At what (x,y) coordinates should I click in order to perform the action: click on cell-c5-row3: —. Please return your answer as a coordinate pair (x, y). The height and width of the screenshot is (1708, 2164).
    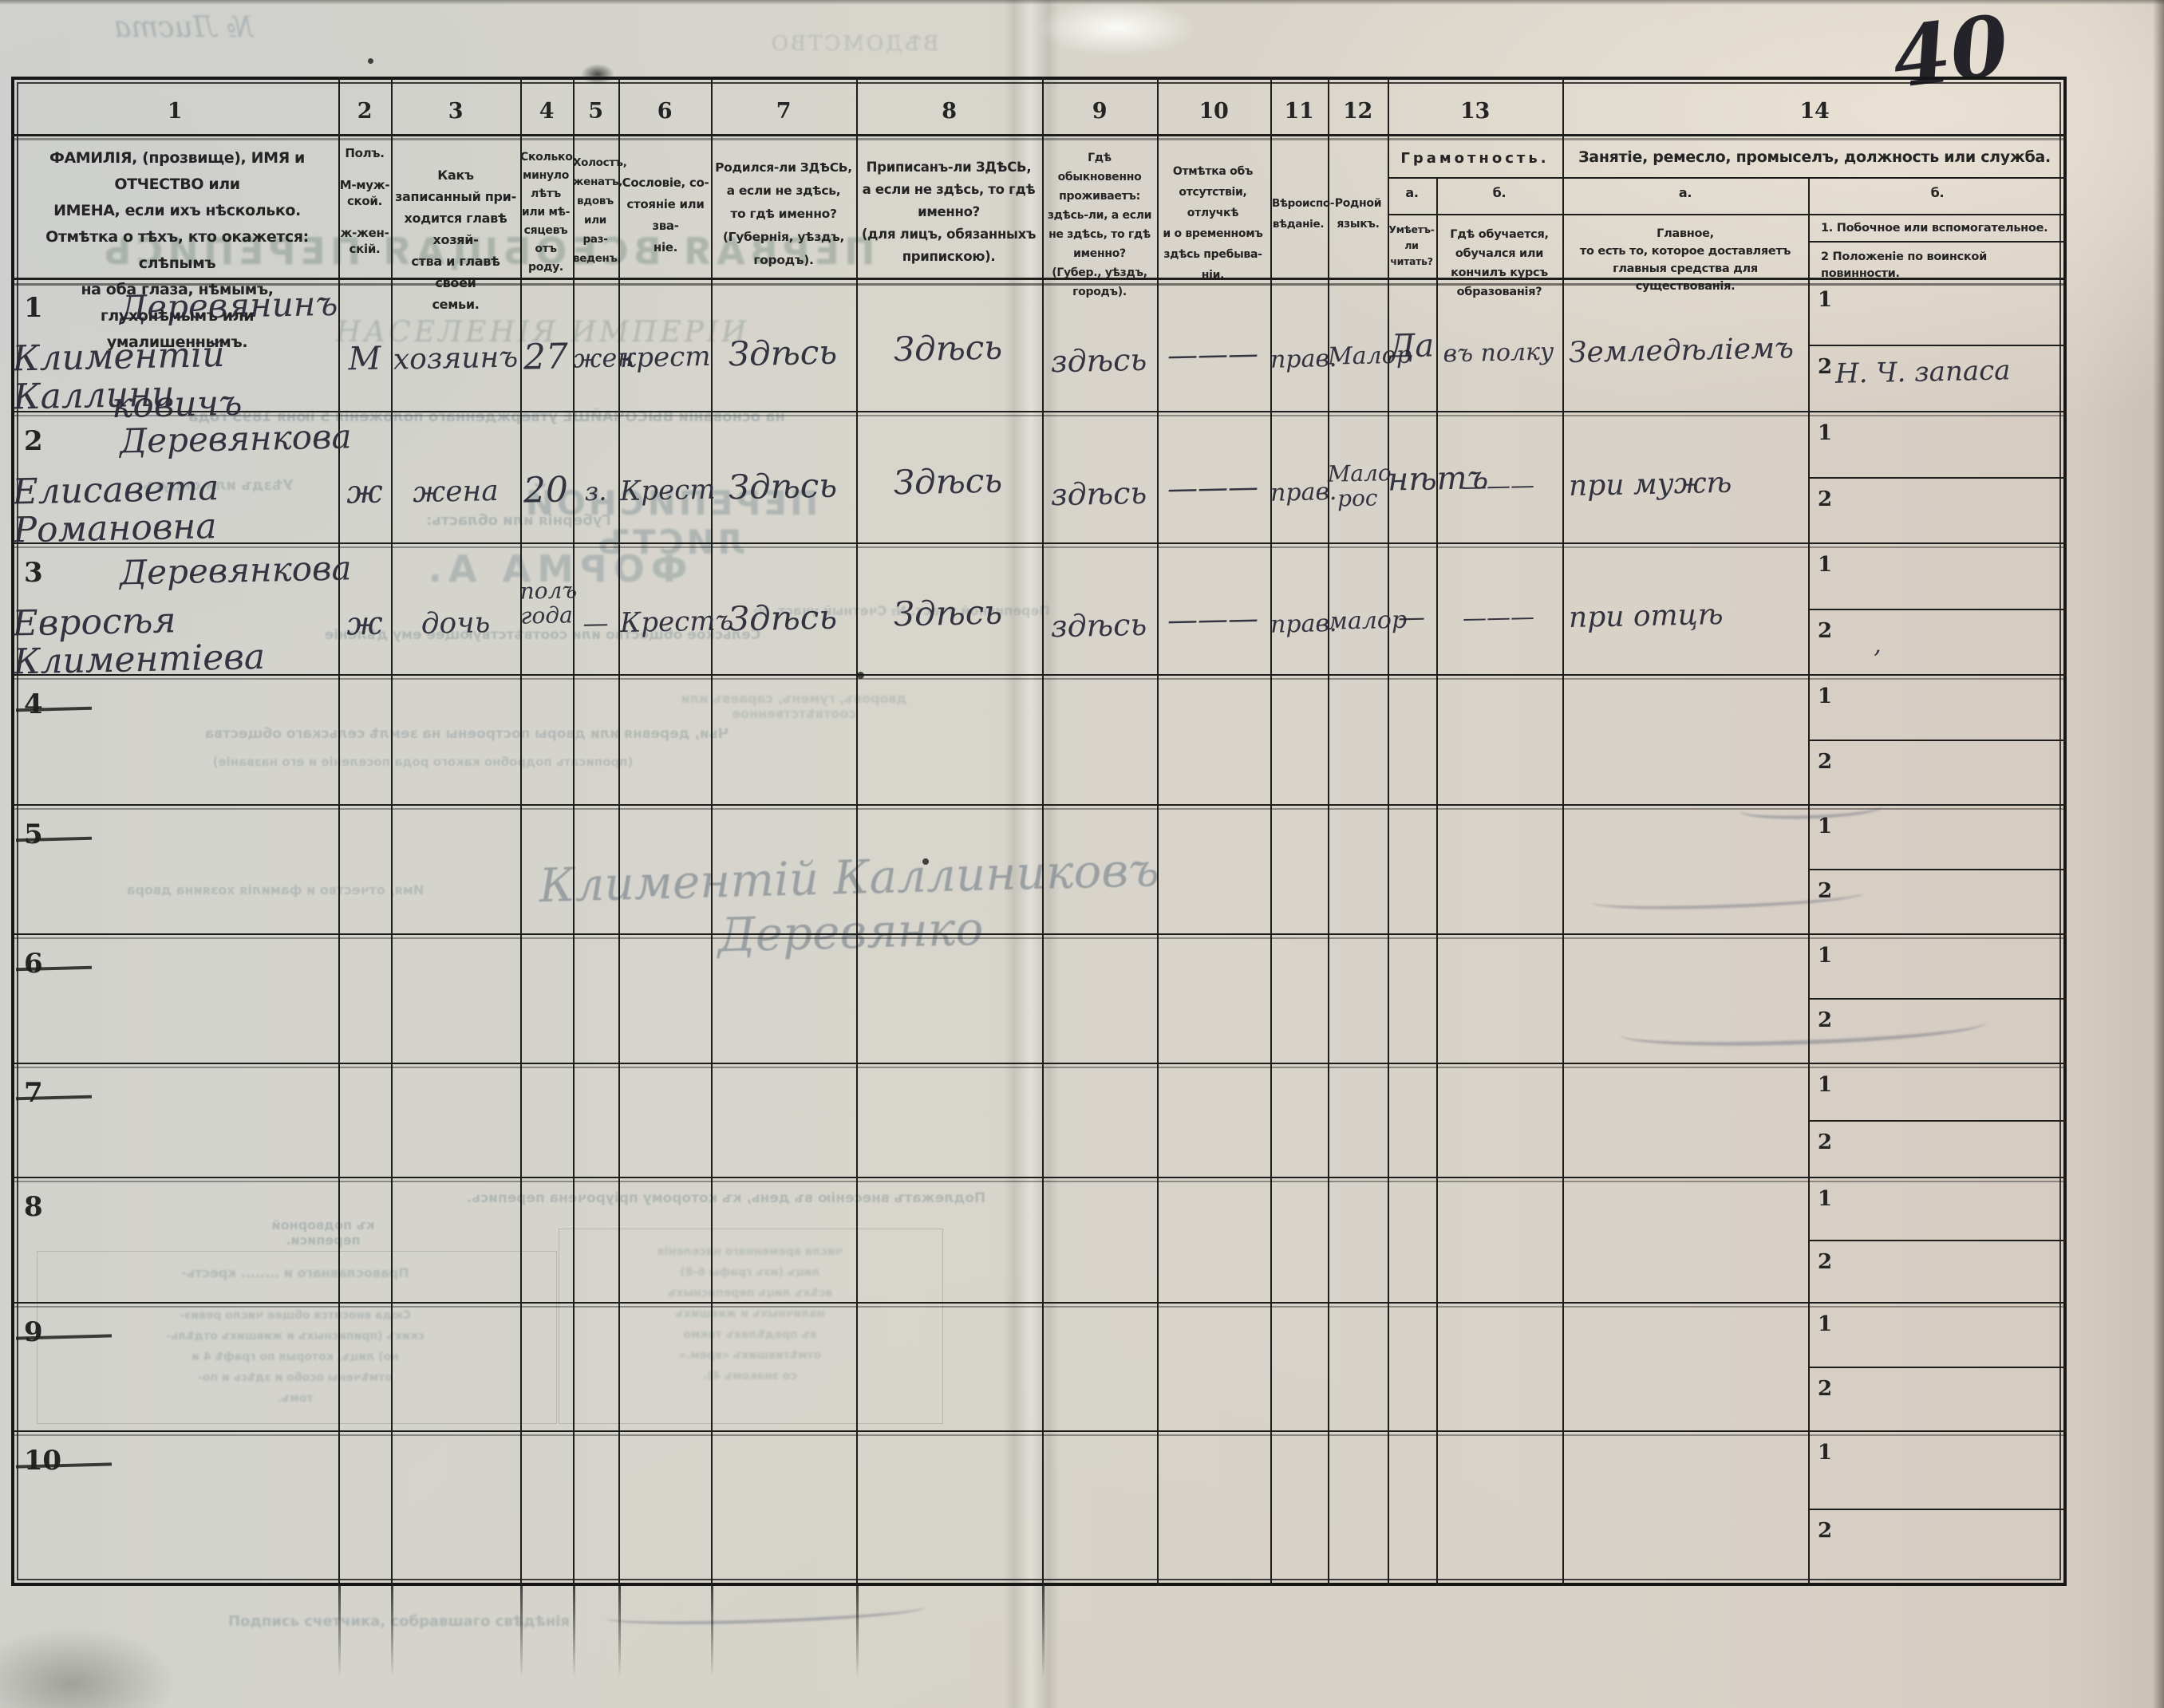
    Looking at the image, I should click on (595, 623).